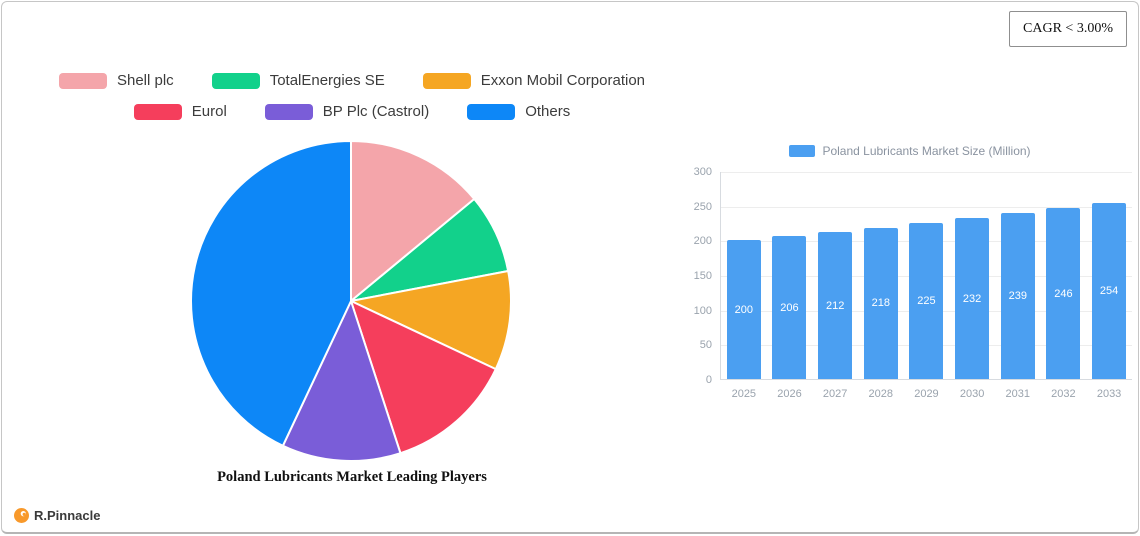  What do you see at coordinates (702, 241) in the screenshot?
I see `y-axis-tick-label: 200` at bounding box center [702, 241].